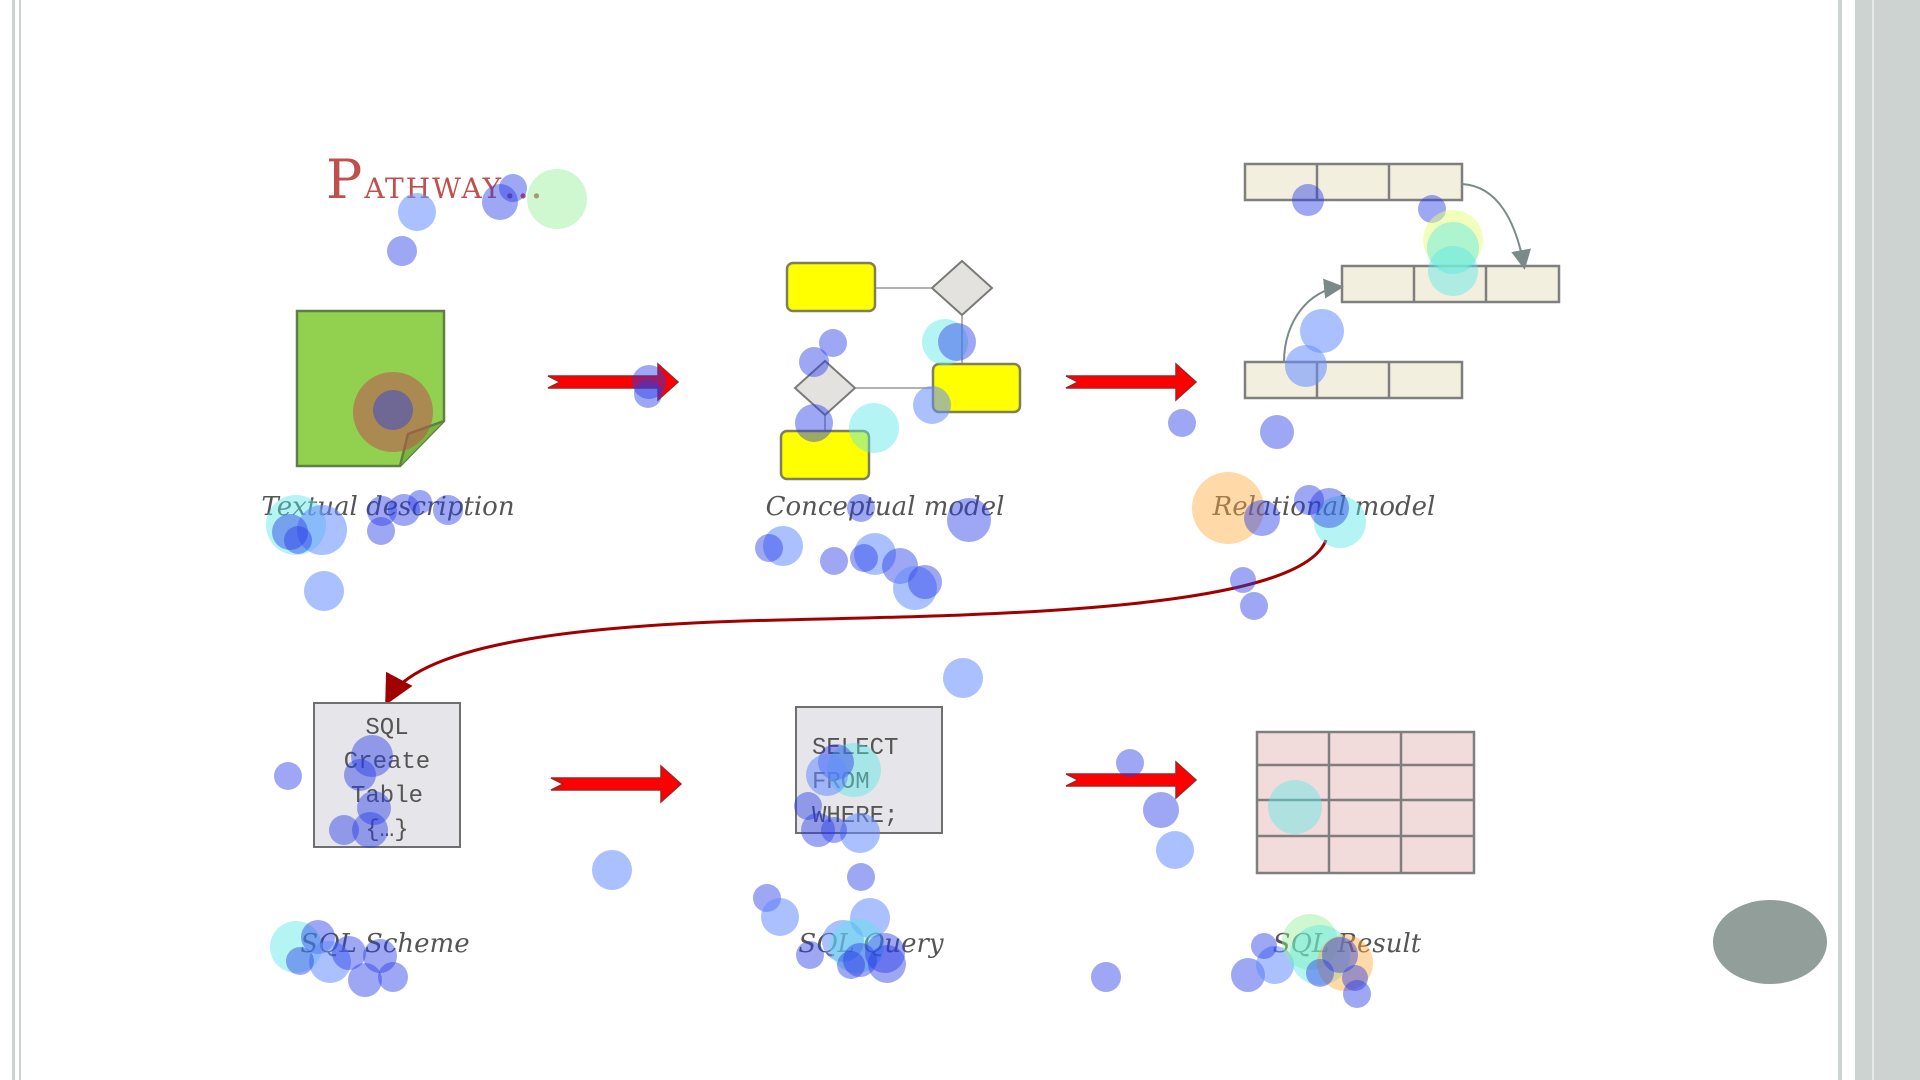 This screenshot has height=1080, width=1920. Describe the element at coordinates (20, 540) in the screenshot. I see `left-border-line-inner` at that location.